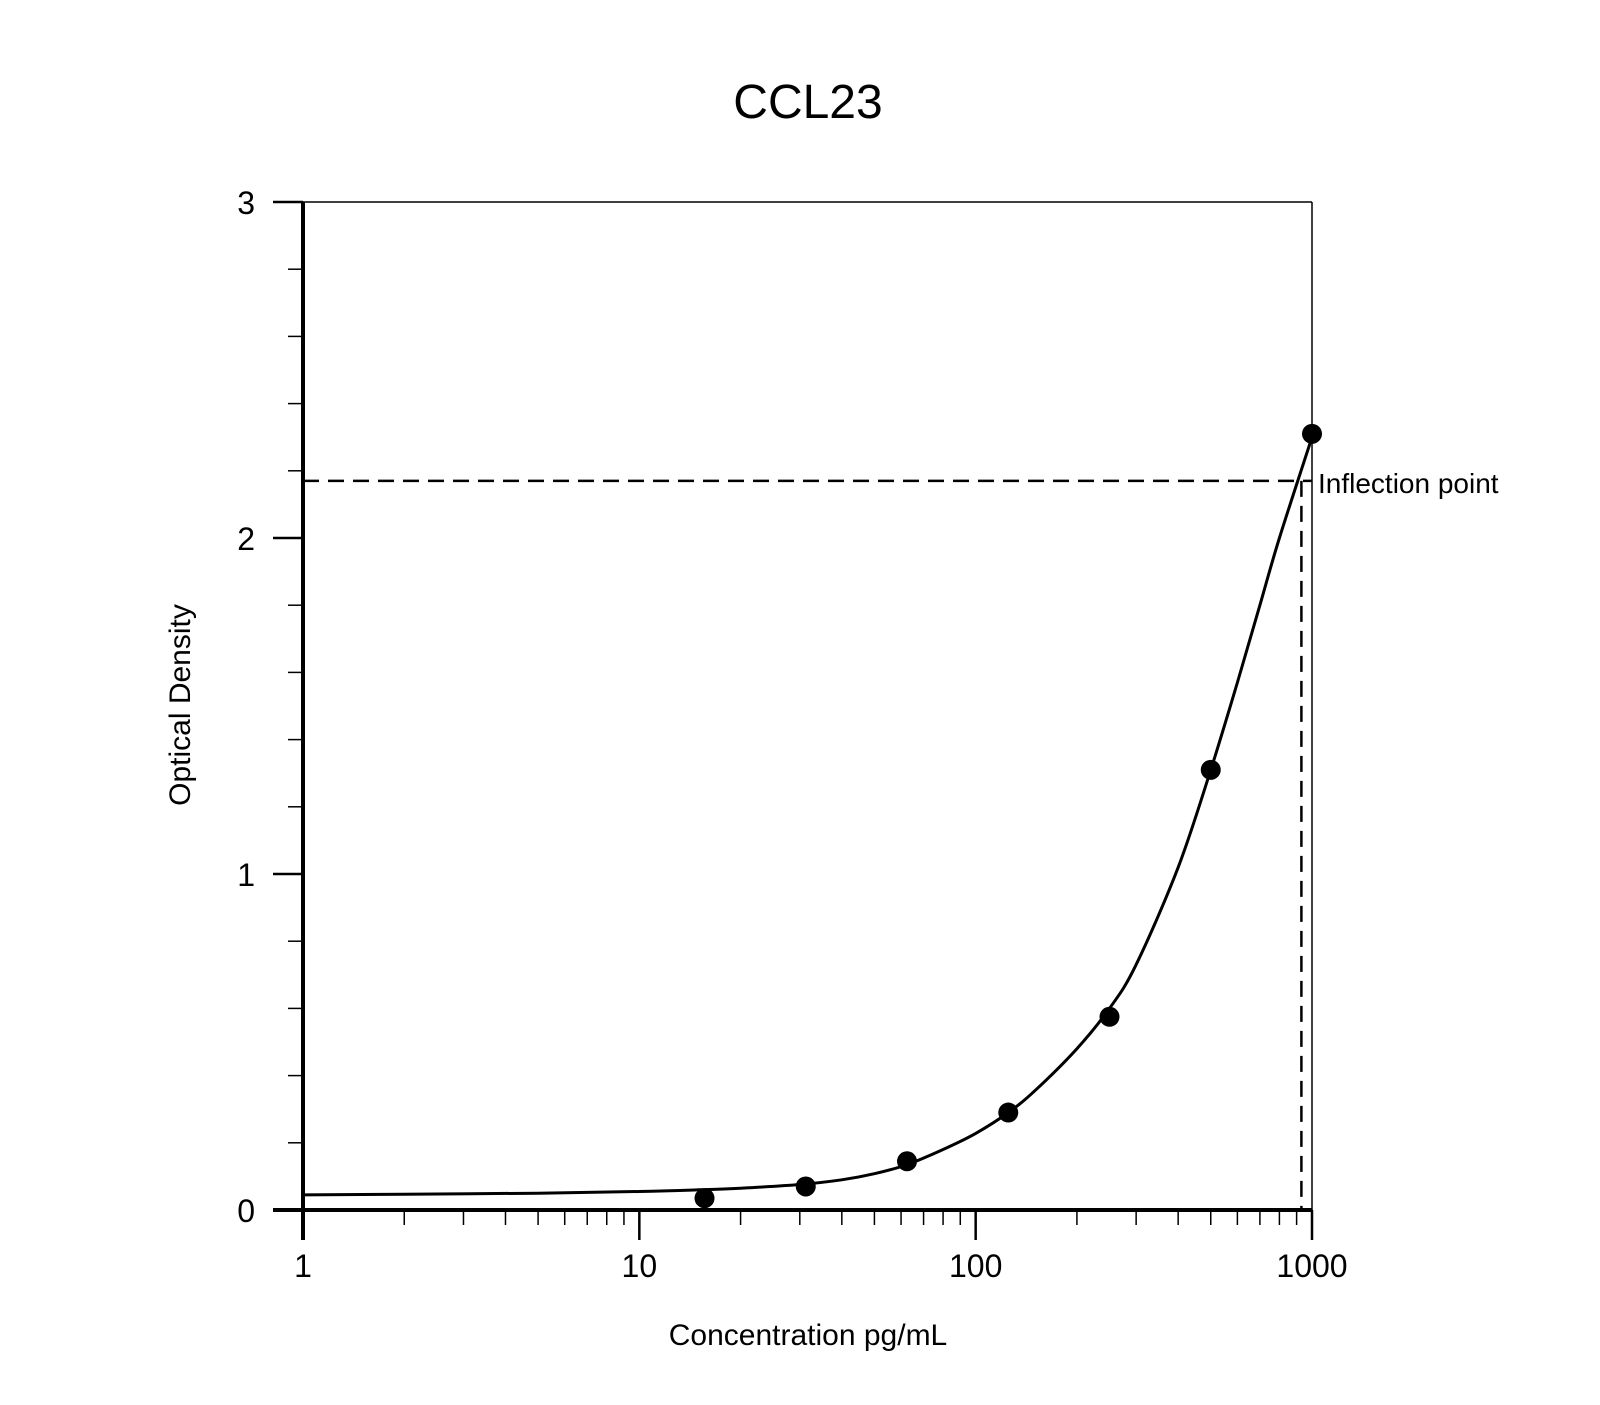 This screenshot has width=1600, height=1405. I want to click on y-tick-label: 0, so click(246, 1211).